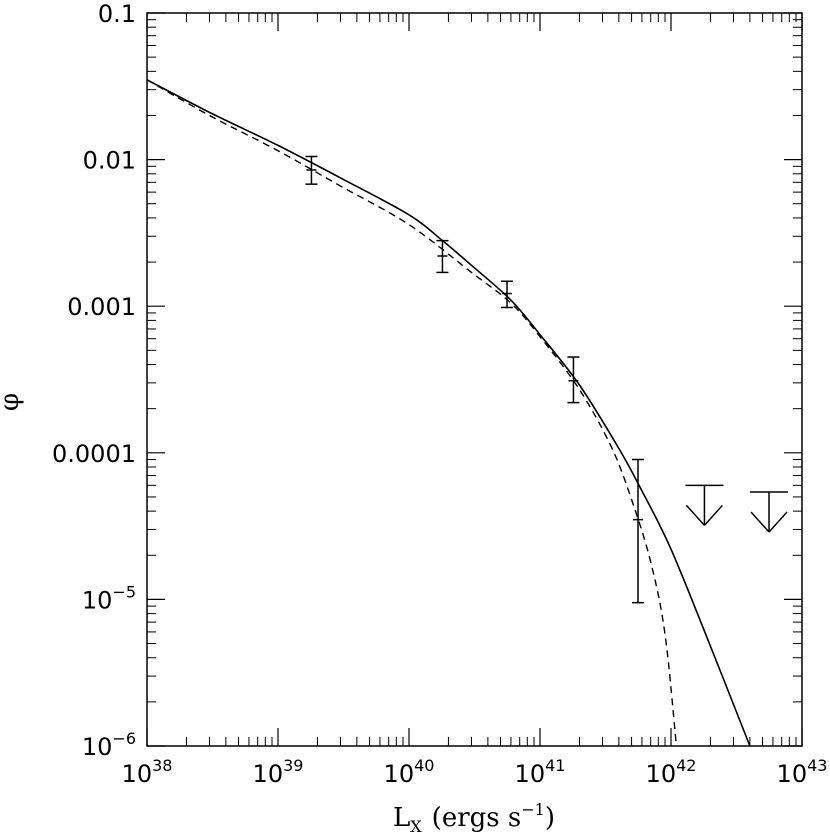 This screenshot has width=830, height=835. What do you see at coordinates (686, 765) in the screenshot?
I see `x-tick-label-exponent: 42` at bounding box center [686, 765].